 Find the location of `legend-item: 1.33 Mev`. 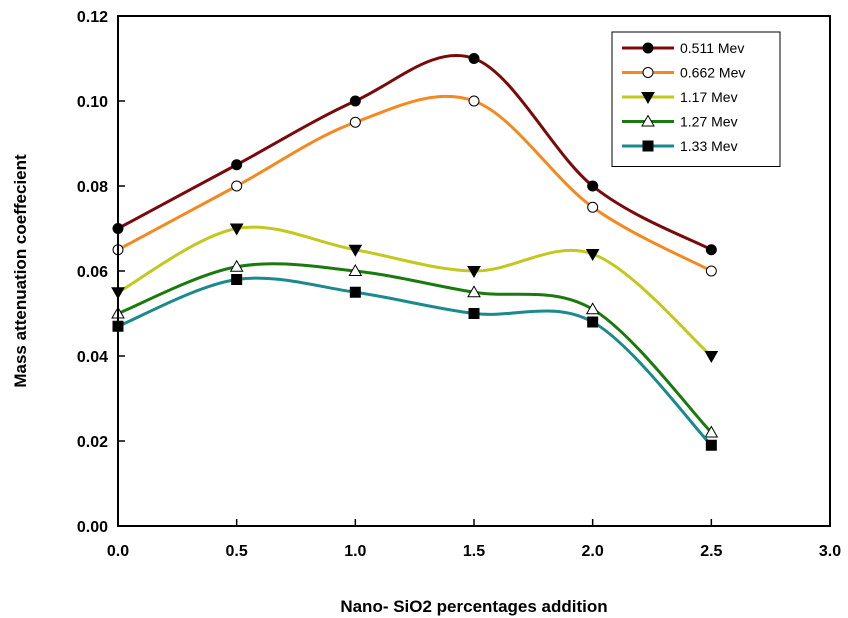

legend-item: 1.33 Mev is located at coordinates (680, 146).